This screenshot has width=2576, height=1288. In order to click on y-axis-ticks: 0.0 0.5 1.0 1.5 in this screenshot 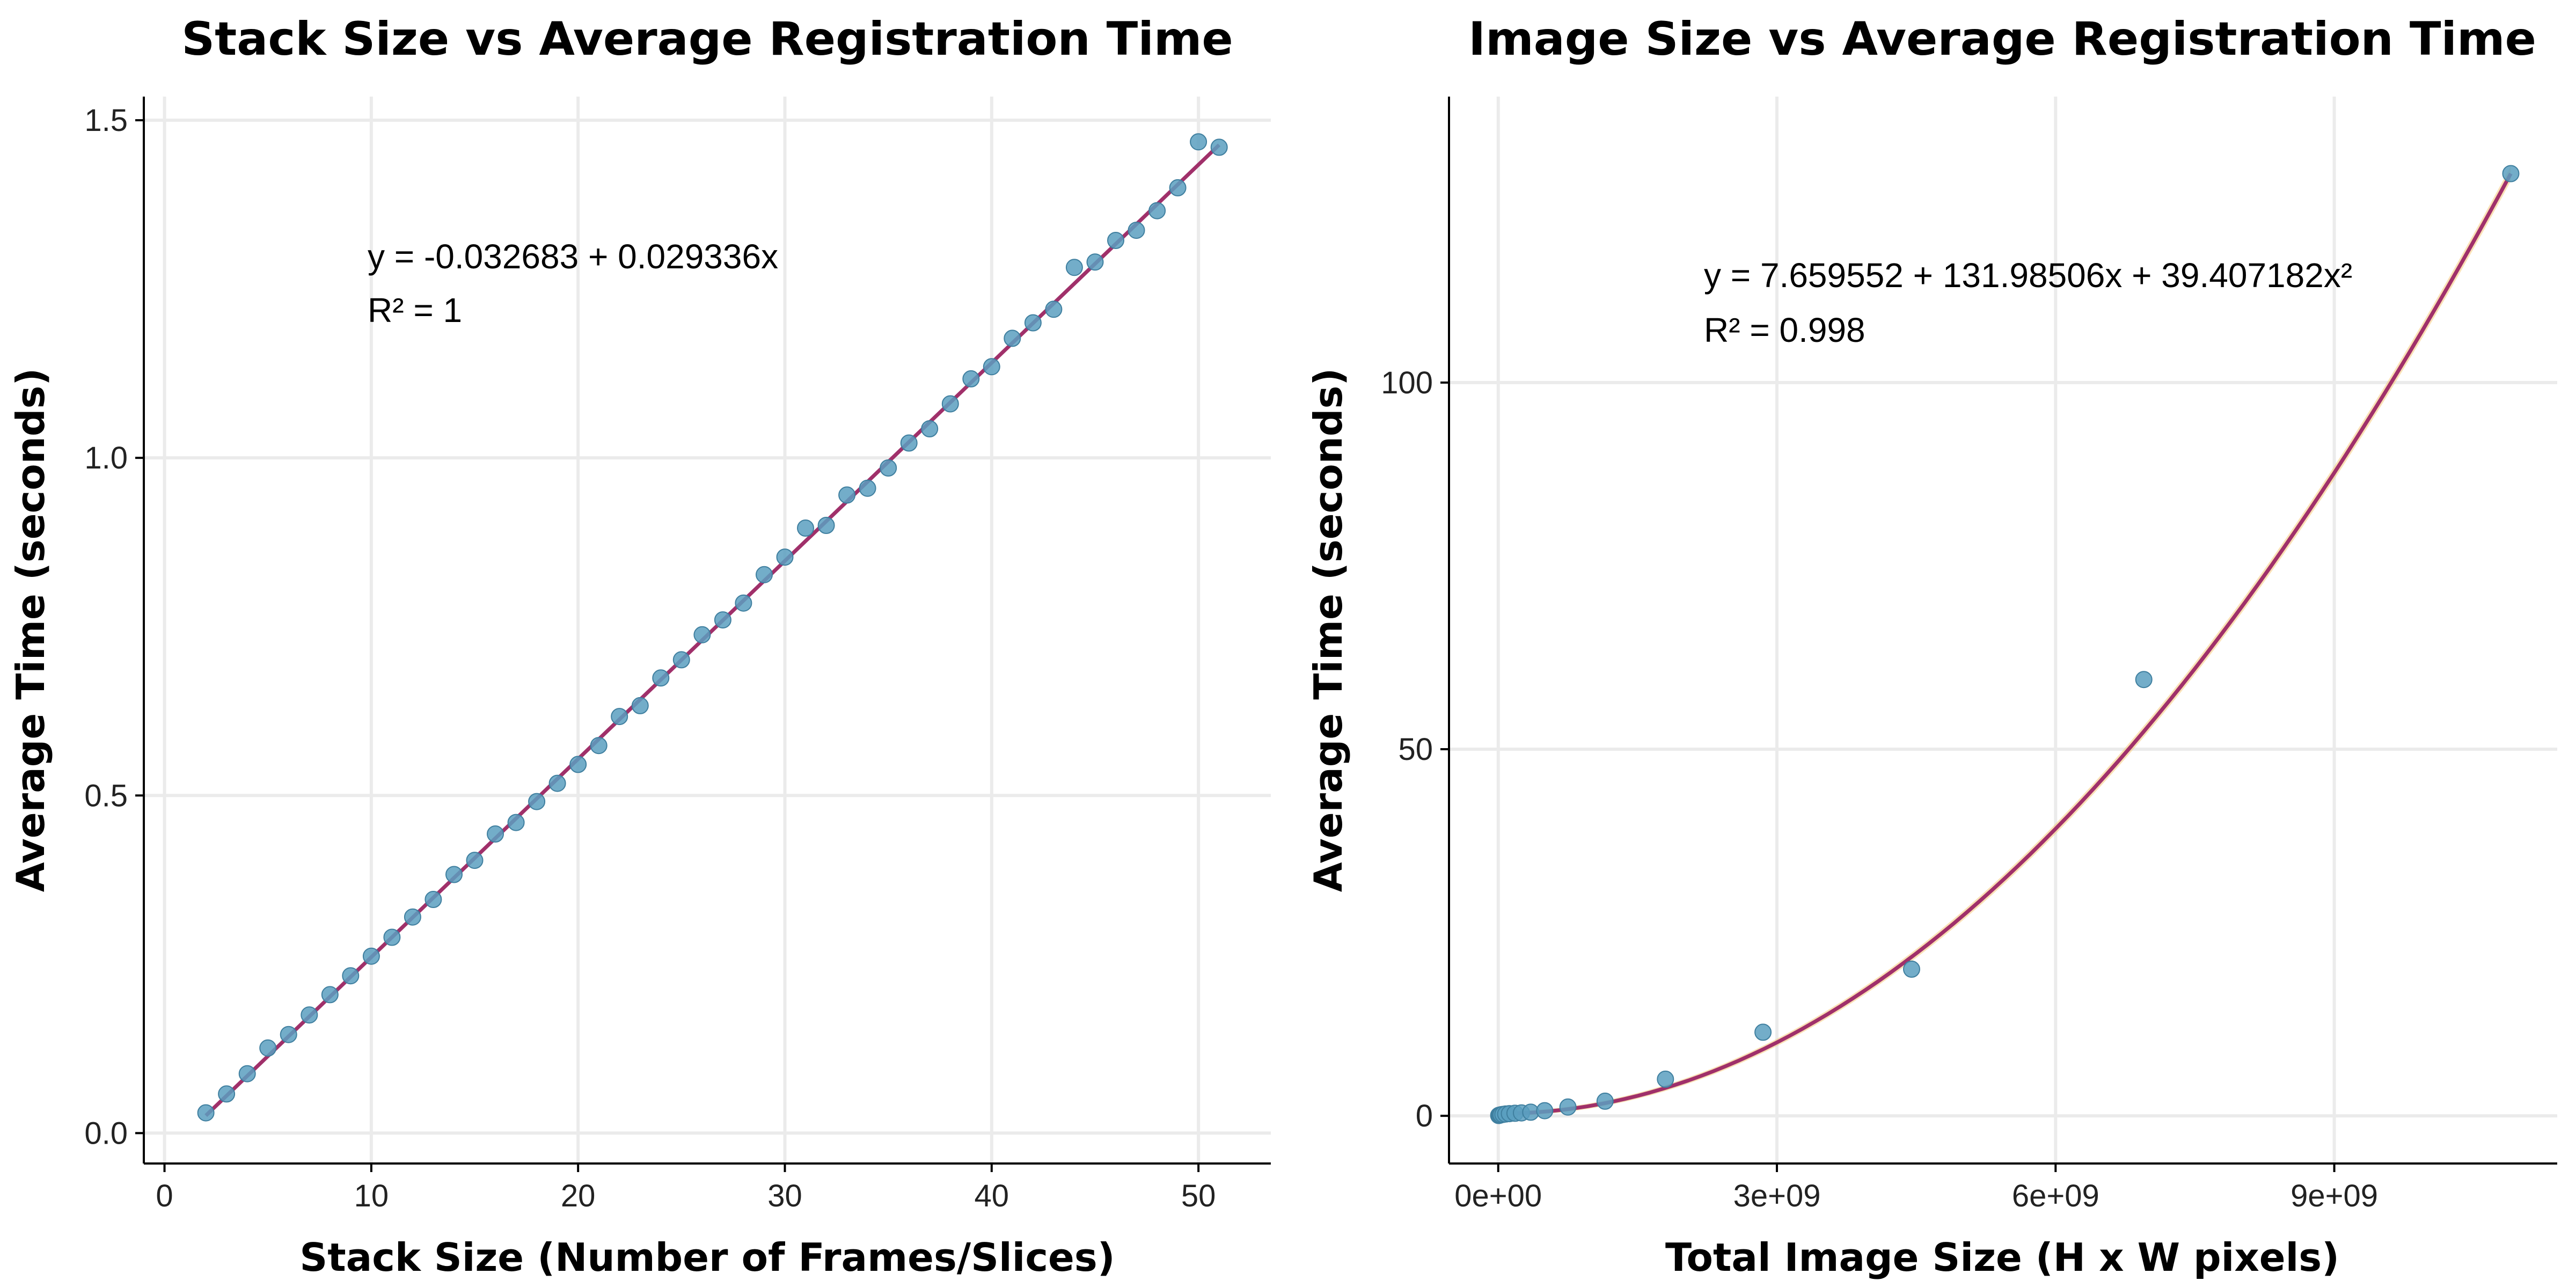, I will do `click(114, 627)`.